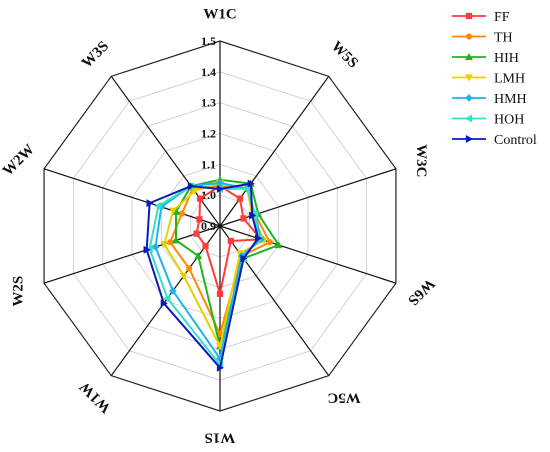 Image resolution: width=550 pixels, height=452 pixels. I want to click on legend-item-ff: FF, so click(481, 17).